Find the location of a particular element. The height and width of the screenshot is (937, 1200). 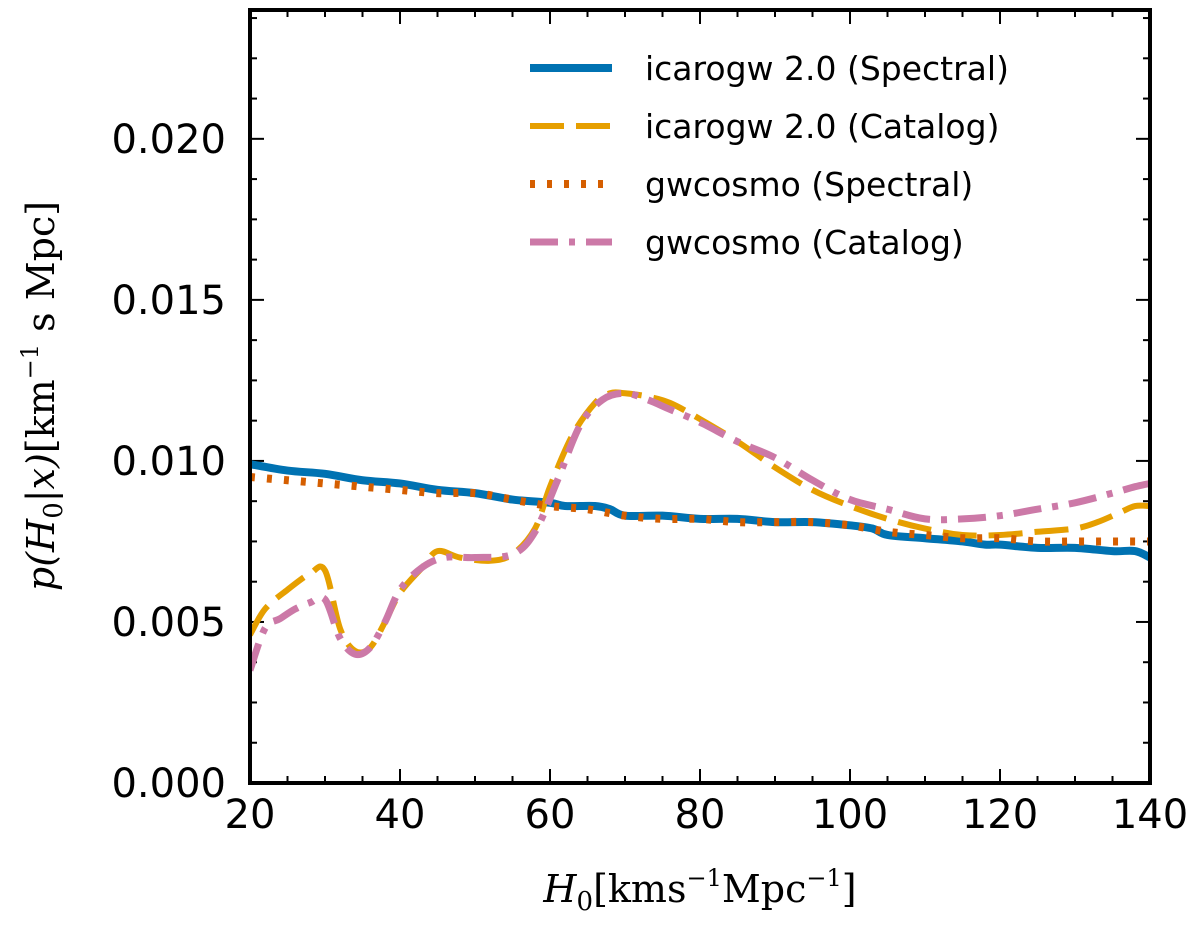

x-tick-label: 60 is located at coordinates (550, 815).